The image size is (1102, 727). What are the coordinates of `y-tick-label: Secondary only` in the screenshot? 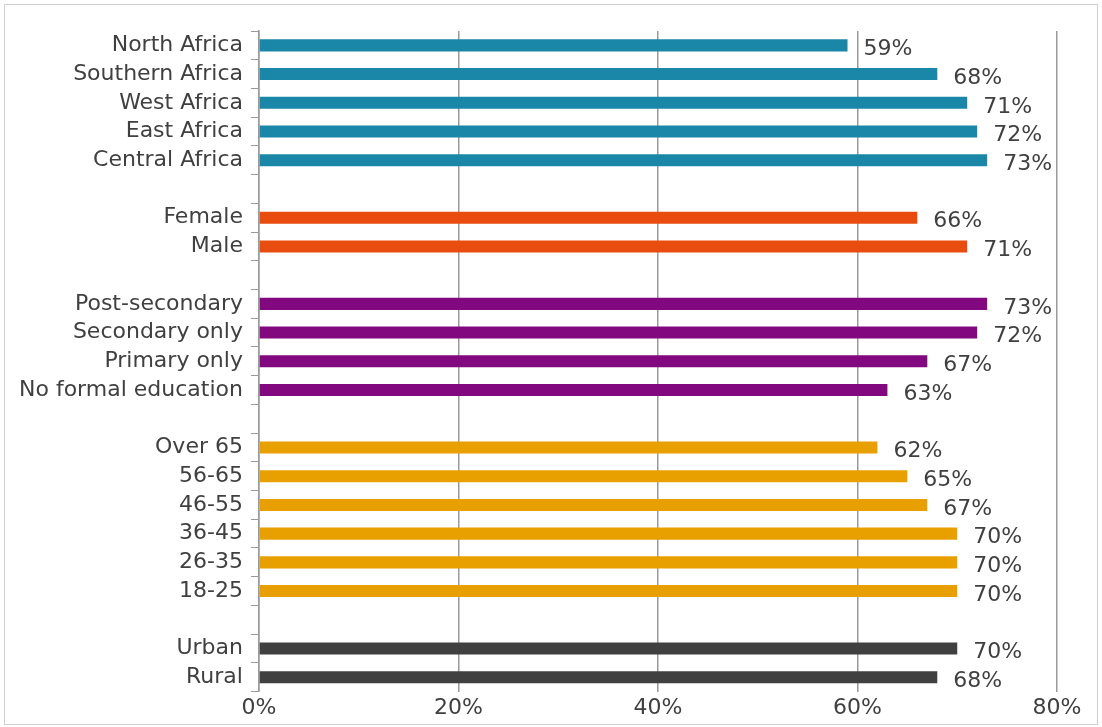 It's located at (157, 331).